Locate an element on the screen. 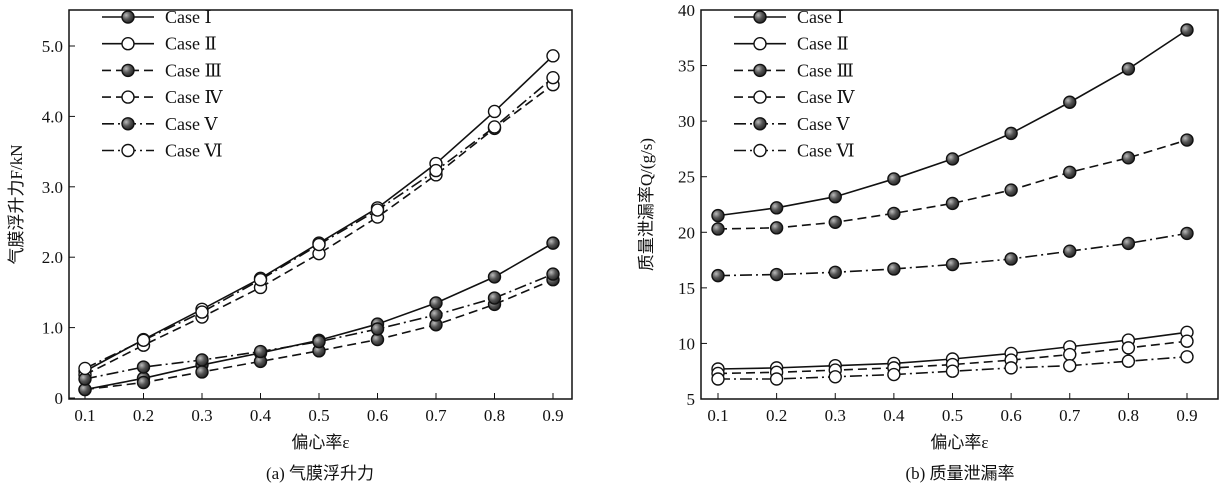 The image size is (1222, 491). legend-label: Case Ⅵ is located at coordinates (826, 151).